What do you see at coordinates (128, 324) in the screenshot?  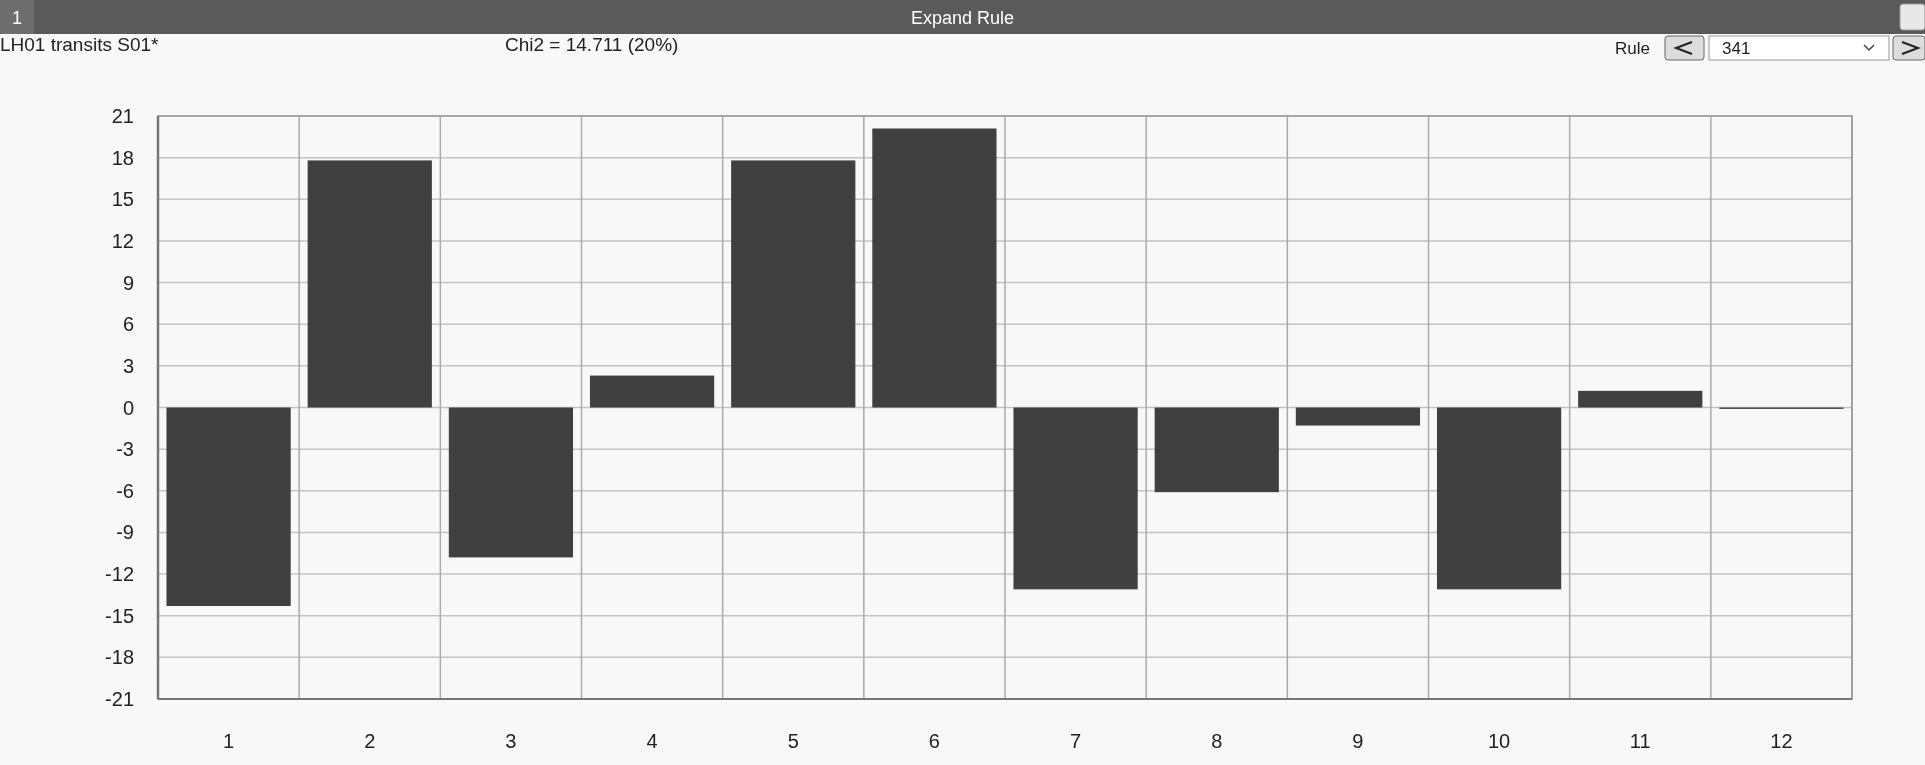 I see `y-tick-label: 6` at bounding box center [128, 324].